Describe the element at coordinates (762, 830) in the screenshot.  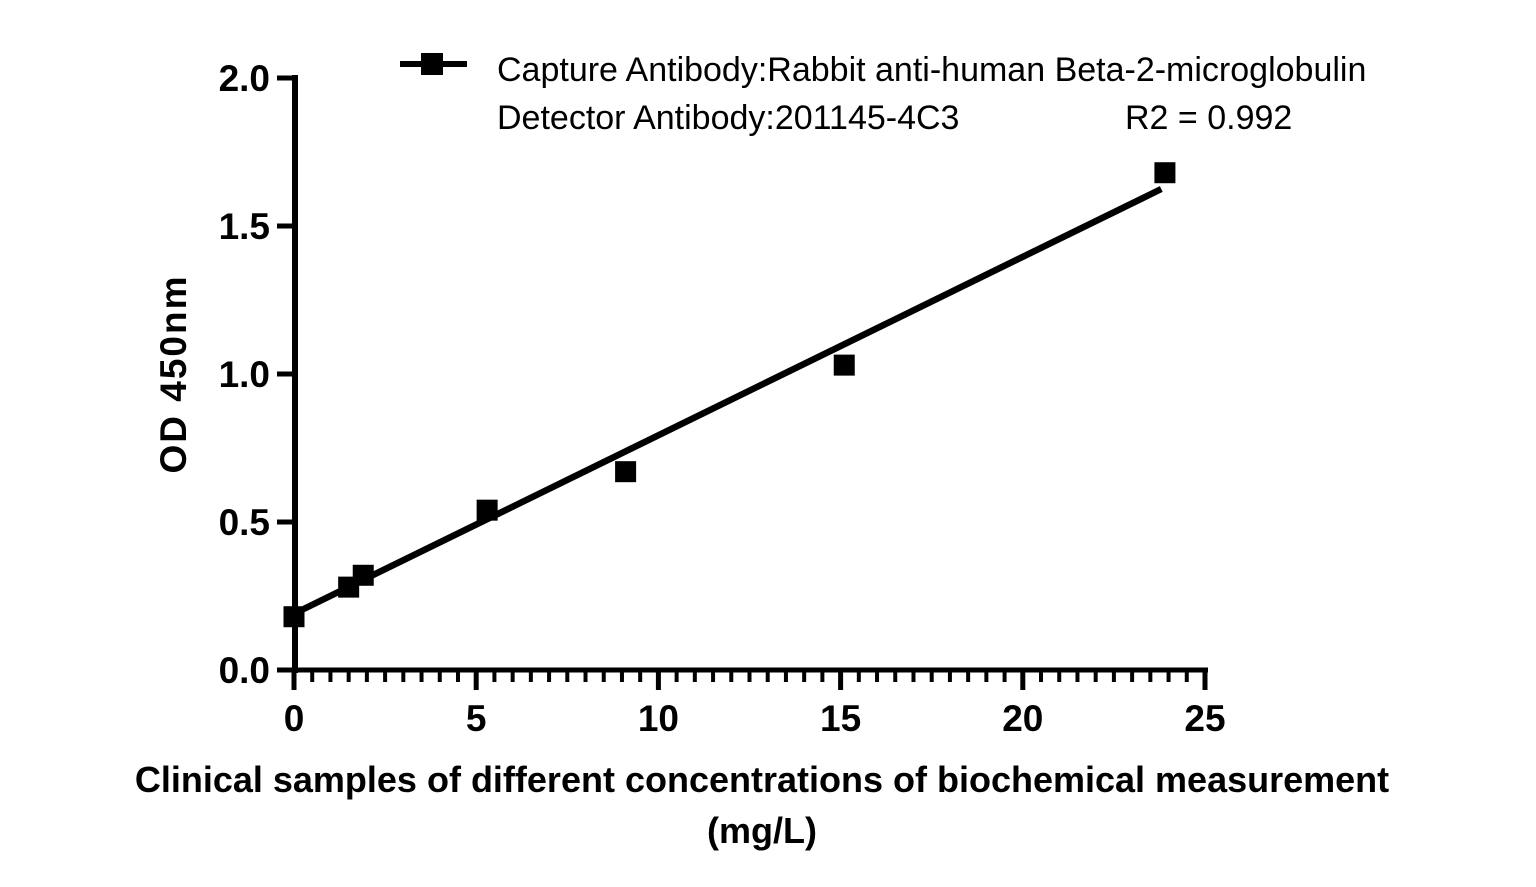
I see `x-axis-title-unit: (mg/L)` at that location.